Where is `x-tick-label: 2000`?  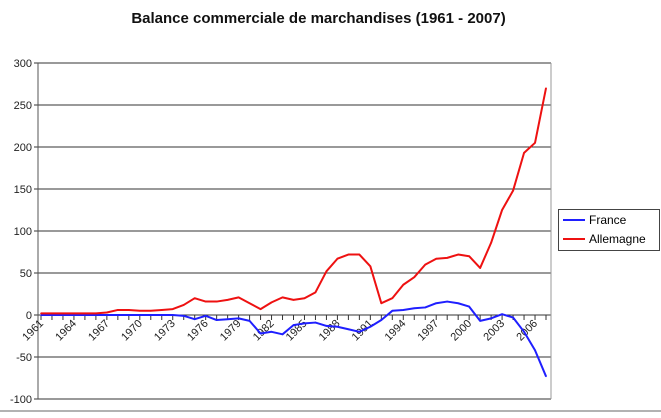 x-tick-label: 2000 is located at coordinates (461, 331).